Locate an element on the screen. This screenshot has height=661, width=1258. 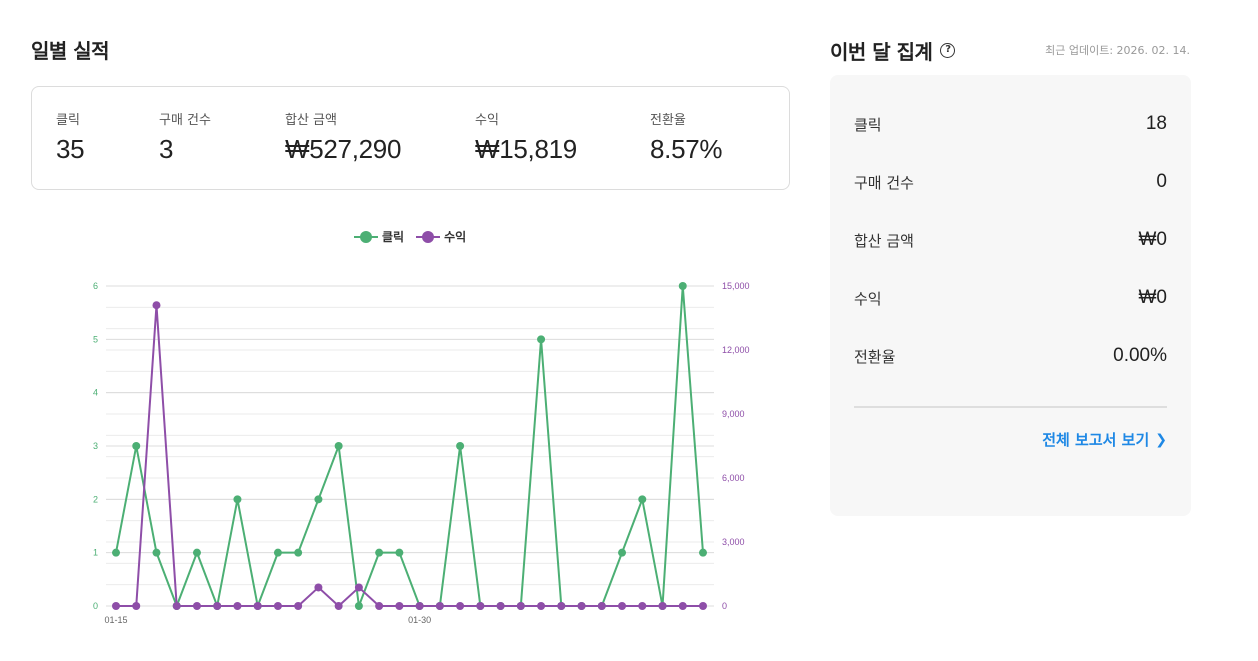
monthly-row-value: 0.00% is located at coordinates (1140, 355).